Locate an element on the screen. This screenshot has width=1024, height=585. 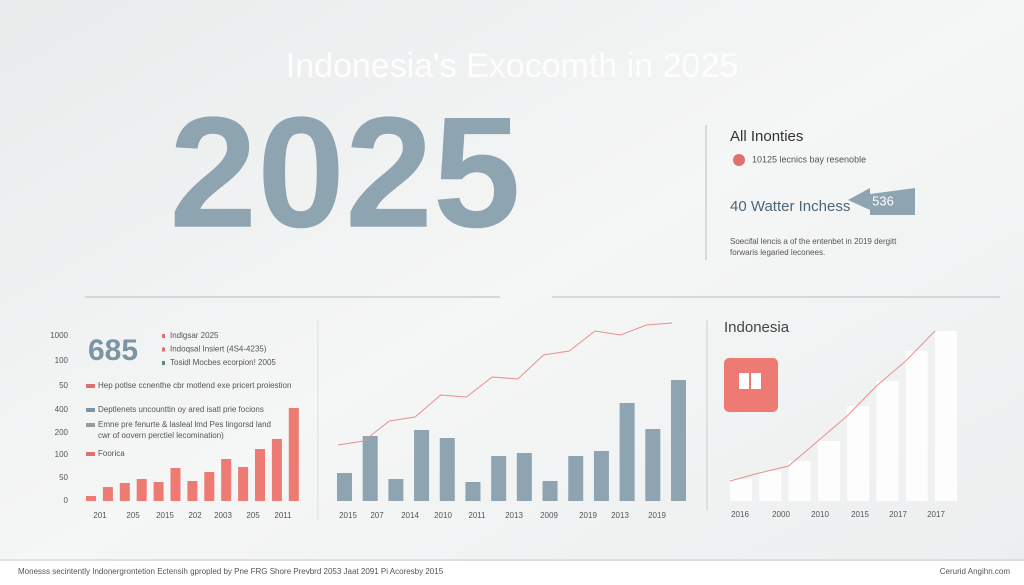
x-label: 2000 is located at coordinates (781, 514).